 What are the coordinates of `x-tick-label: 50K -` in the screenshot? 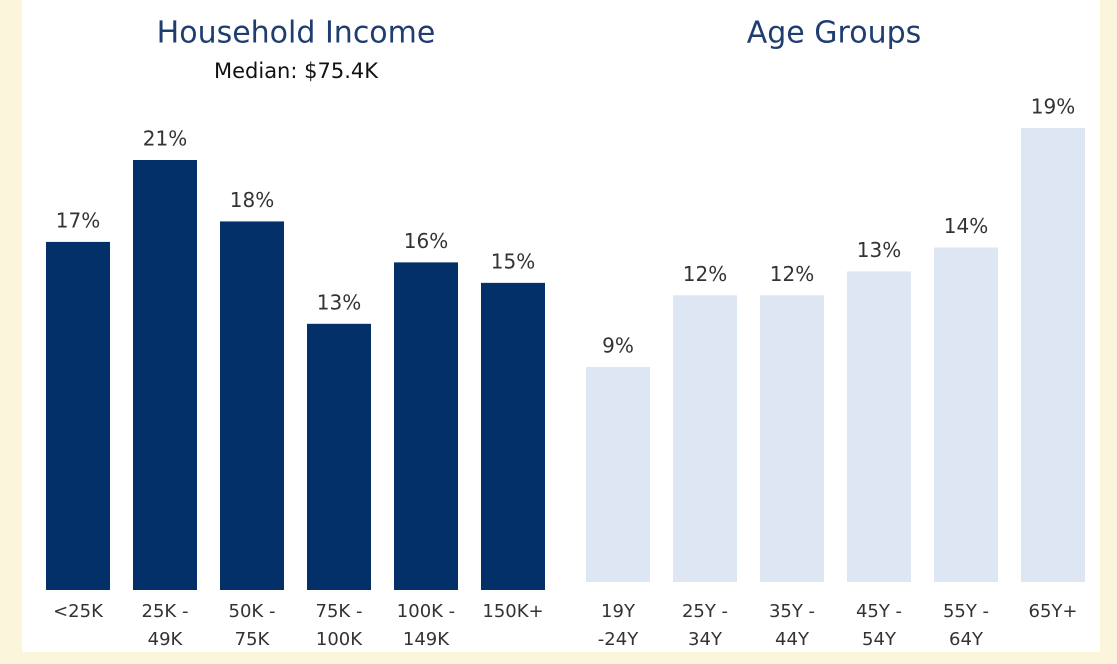 It's located at (252, 611).